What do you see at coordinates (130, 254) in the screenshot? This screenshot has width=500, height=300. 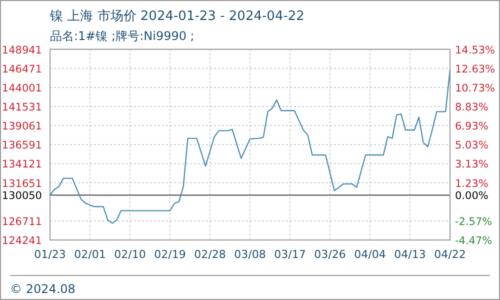 I see `x-tick-label: 02/10` at bounding box center [130, 254].